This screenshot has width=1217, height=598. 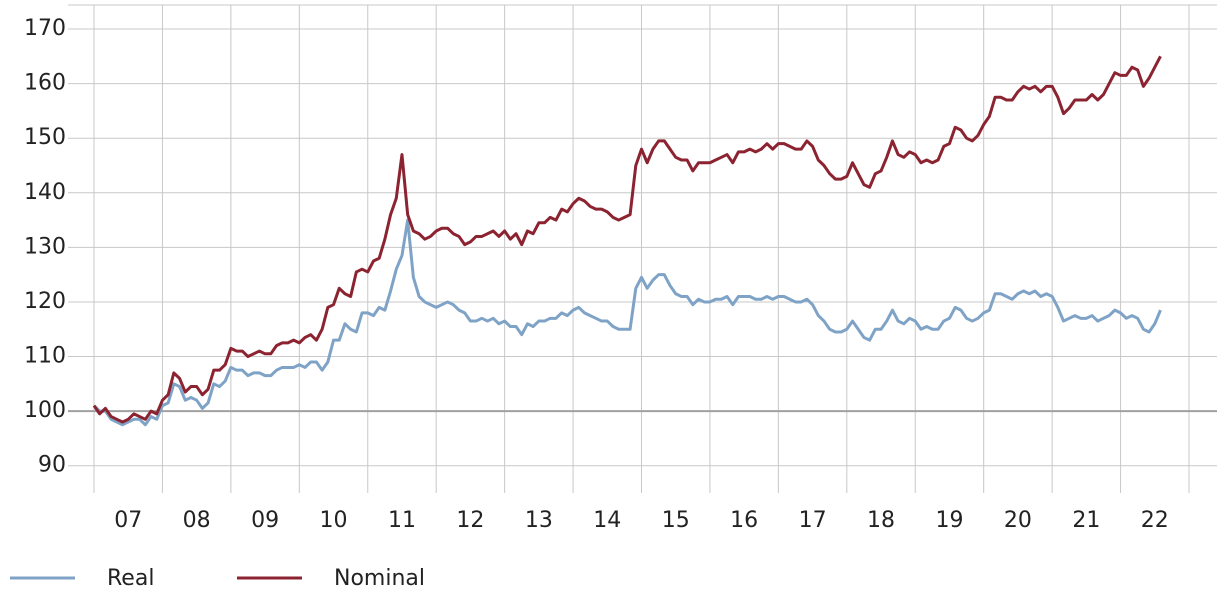 What do you see at coordinates (881, 520) in the screenshot?
I see `x-tick-label: 18` at bounding box center [881, 520].